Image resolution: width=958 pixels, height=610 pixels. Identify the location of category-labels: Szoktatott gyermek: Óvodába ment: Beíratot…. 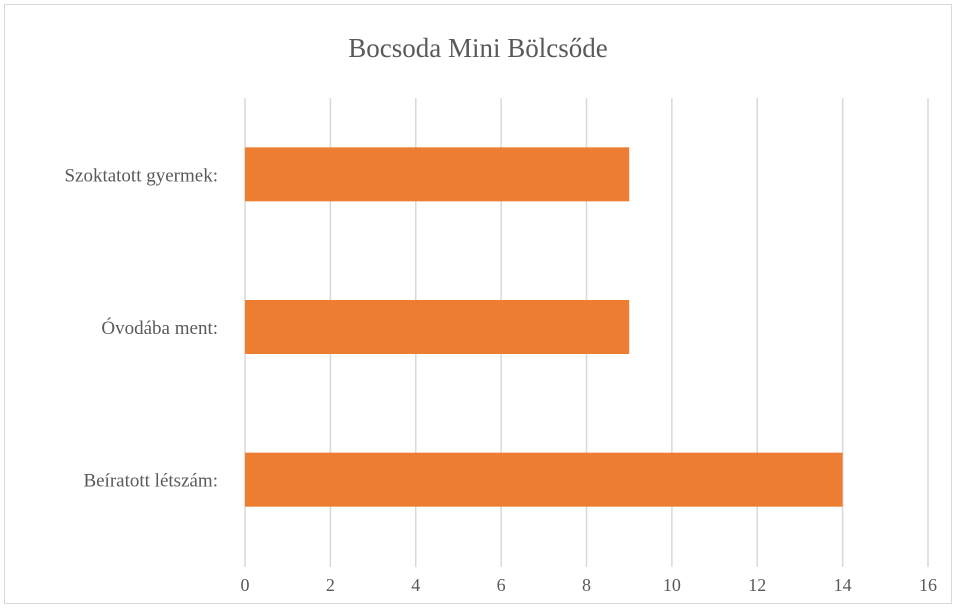
(141, 328).